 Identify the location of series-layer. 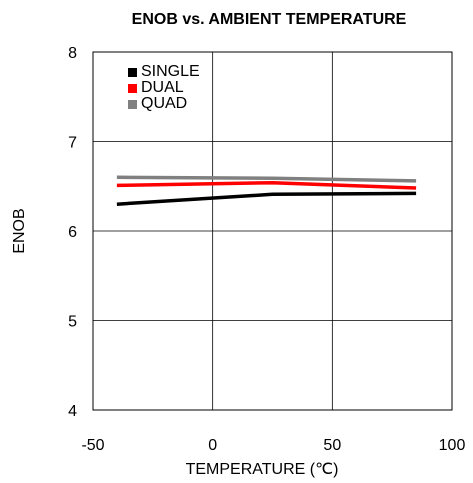
(266, 190).